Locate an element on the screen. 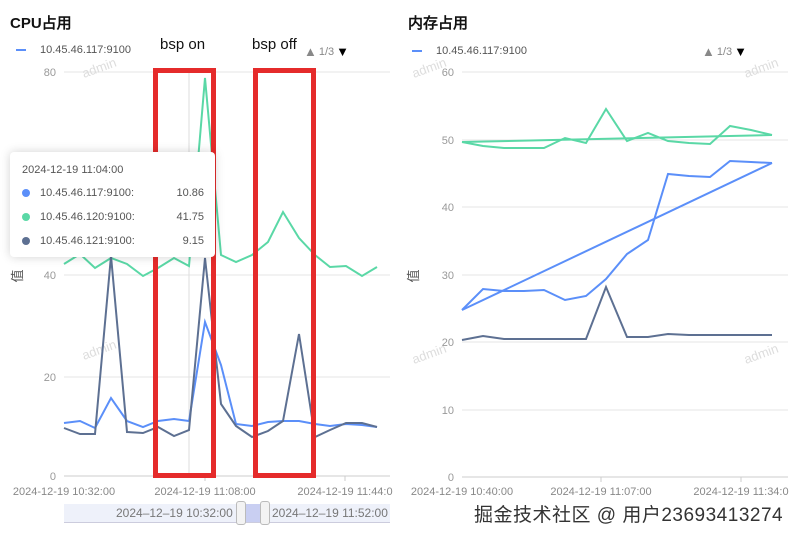 This screenshot has width=804, height=540. tooltip-series-name: 10.45.46.120:9100: is located at coordinates (87, 217).